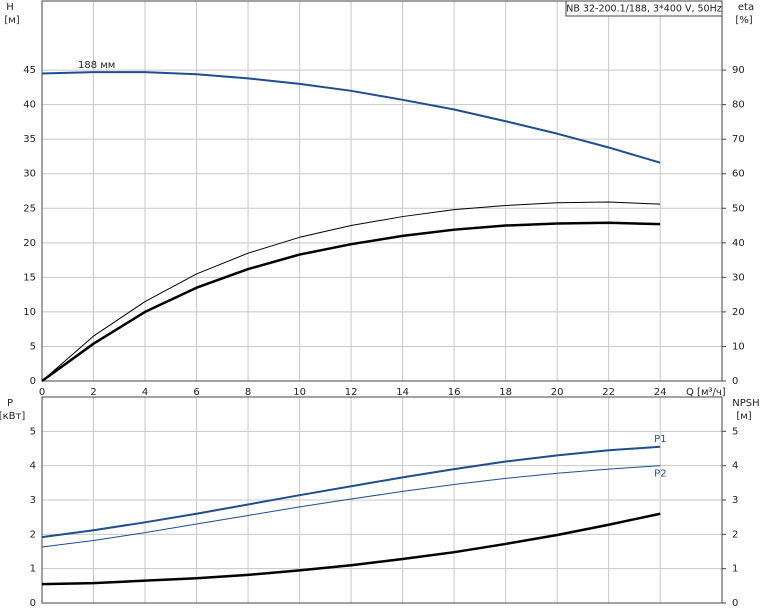 The width and height of the screenshot is (774, 611). What do you see at coordinates (33, 500) in the screenshot?
I see `y-tick-label: 3` at bounding box center [33, 500].